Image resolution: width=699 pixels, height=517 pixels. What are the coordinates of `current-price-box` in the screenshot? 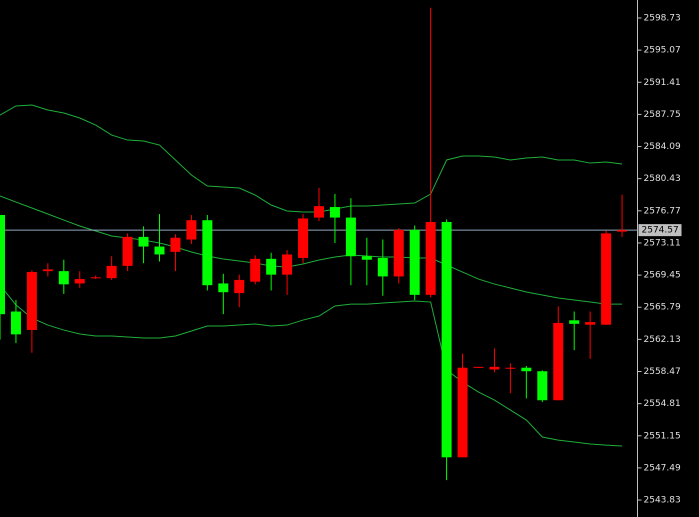 It's located at (660, 230).